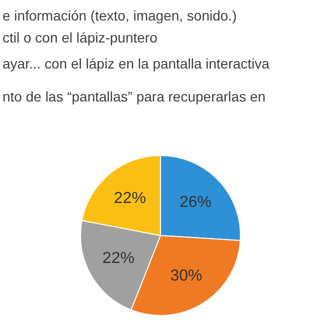 This screenshot has width=320, height=320. I want to click on text: ctil o con el lápiz-puntero, so click(80, 38).